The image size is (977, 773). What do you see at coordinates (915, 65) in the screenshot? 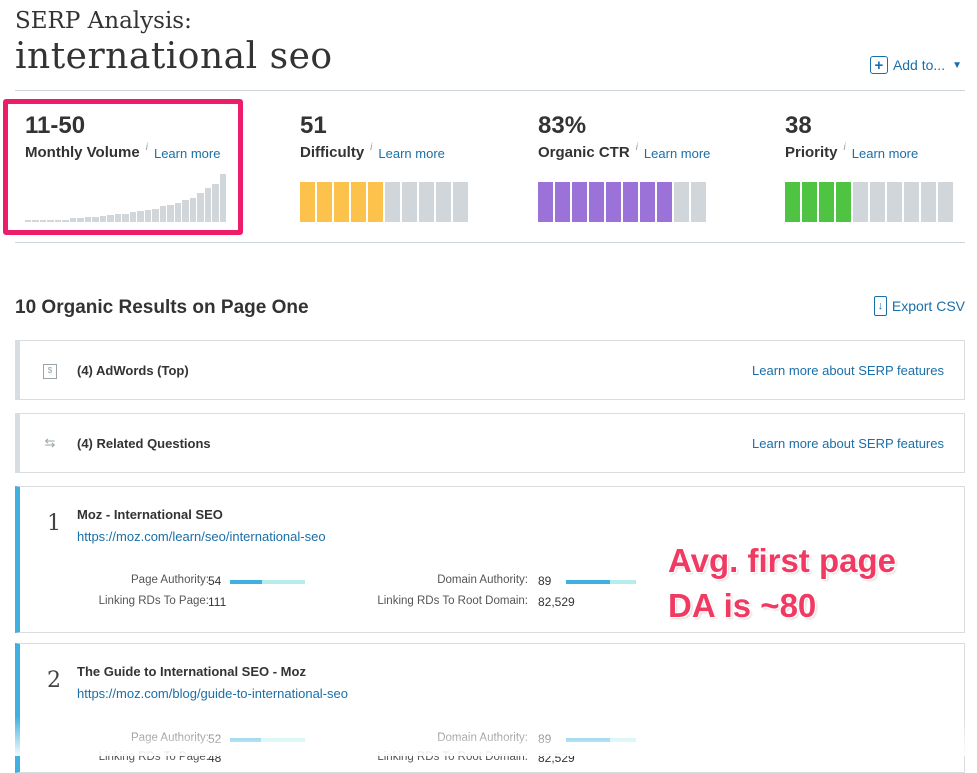
I see `add-to-button: + Add to... ▼` at bounding box center [915, 65].